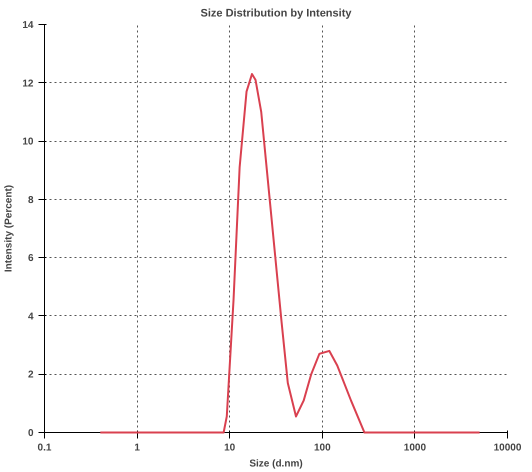 The height and width of the screenshot is (472, 532). What do you see at coordinates (415, 448) in the screenshot?
I see `x-tick-label: 1000` at bounding box center [415, 448].